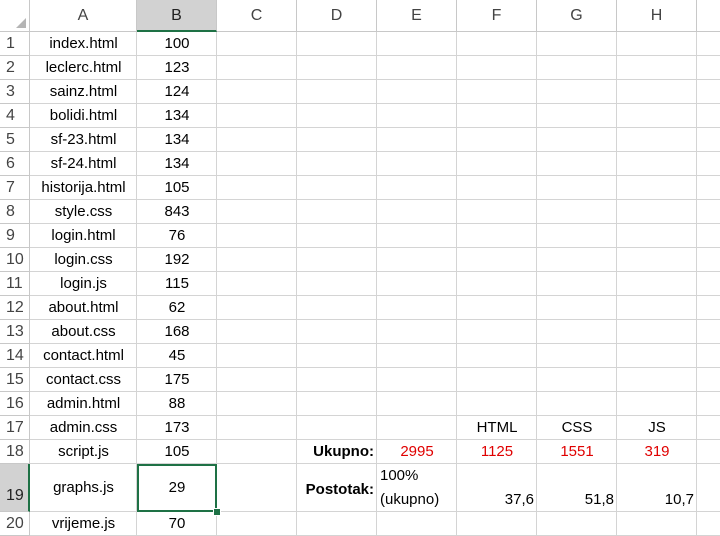 The width and height of the screenshot is (720, 536). I want to click on file-name-cell: index.html, so click(83, 43).